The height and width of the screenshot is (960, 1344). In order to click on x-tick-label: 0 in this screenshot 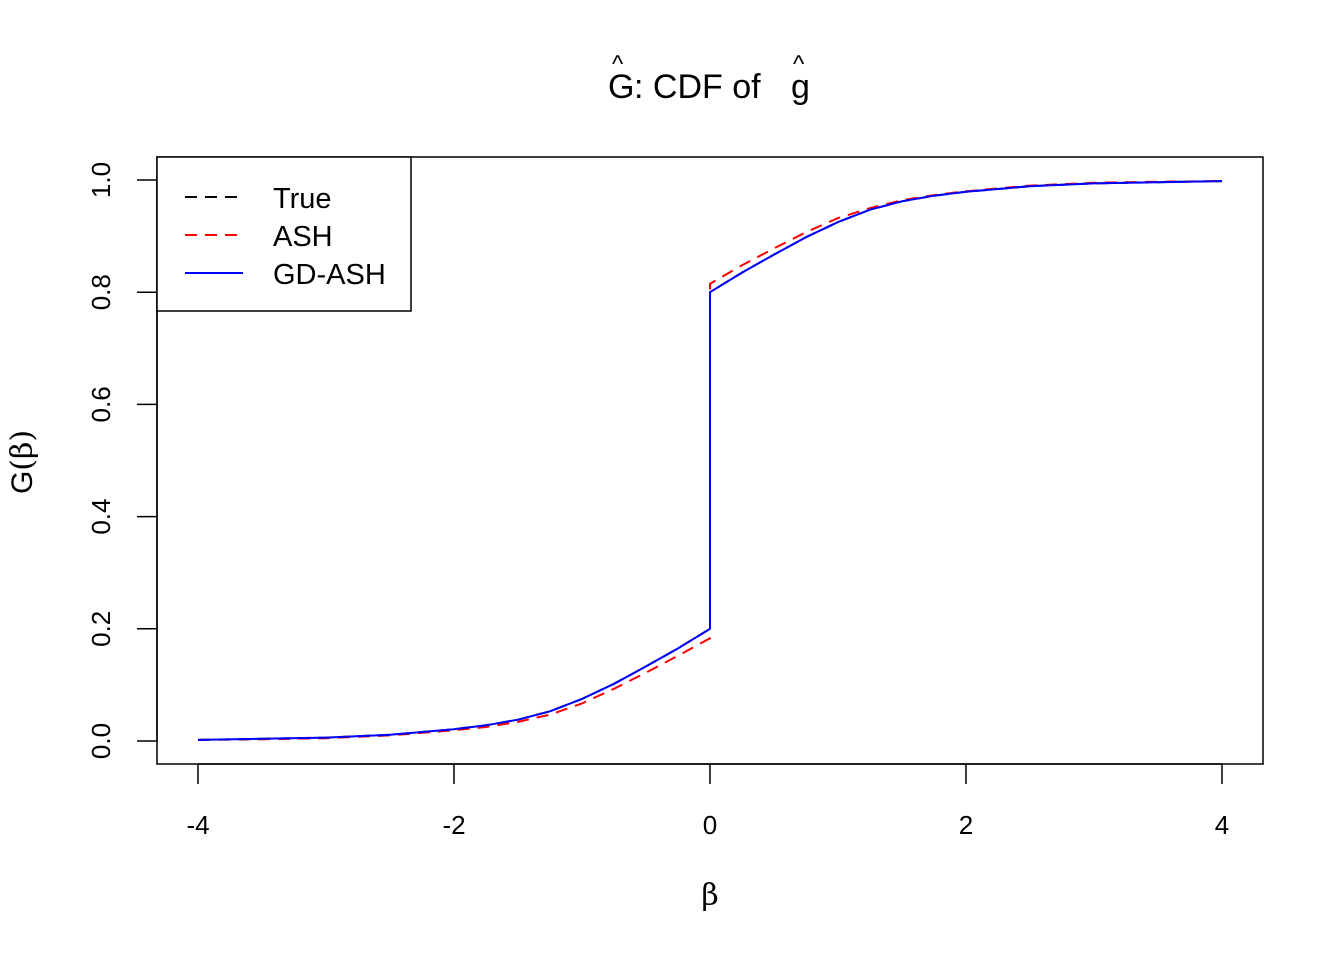, I will do `click(710, 825)`.